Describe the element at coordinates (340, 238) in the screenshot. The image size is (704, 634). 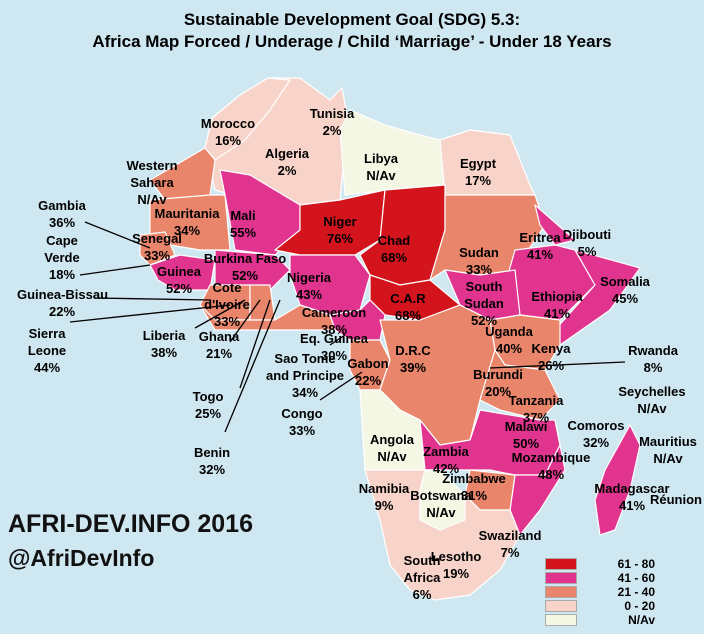
I see `country-value: 76%` at that location.